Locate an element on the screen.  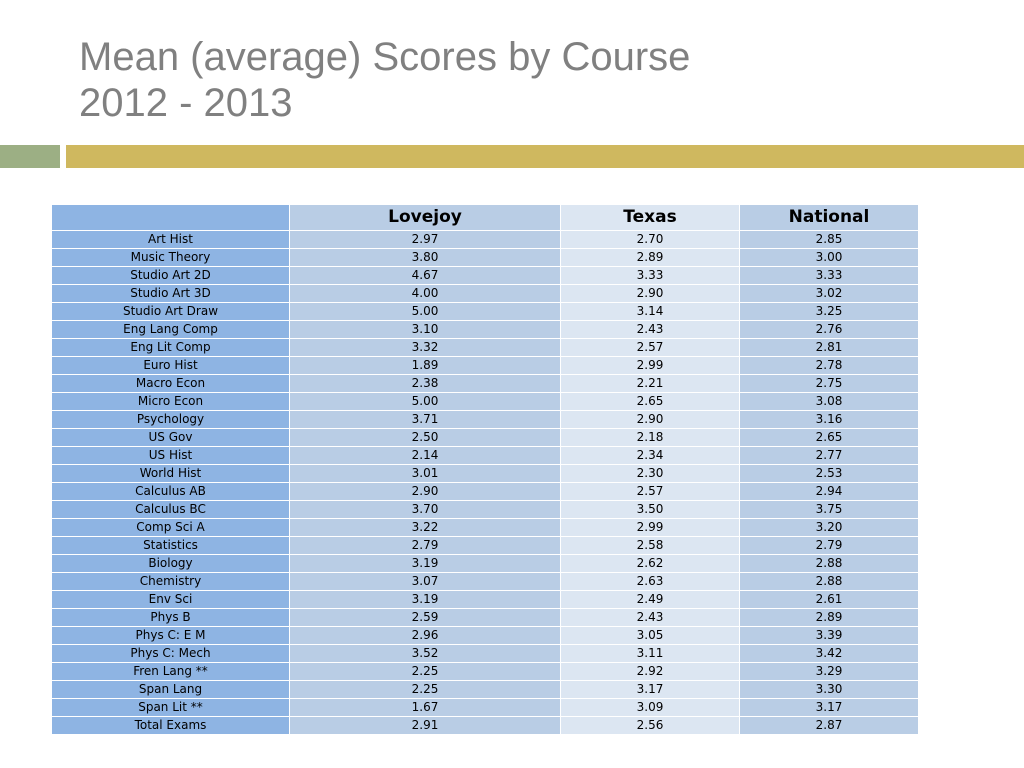
national-score-cell: 3.16 is located at coordinates (829, 419).